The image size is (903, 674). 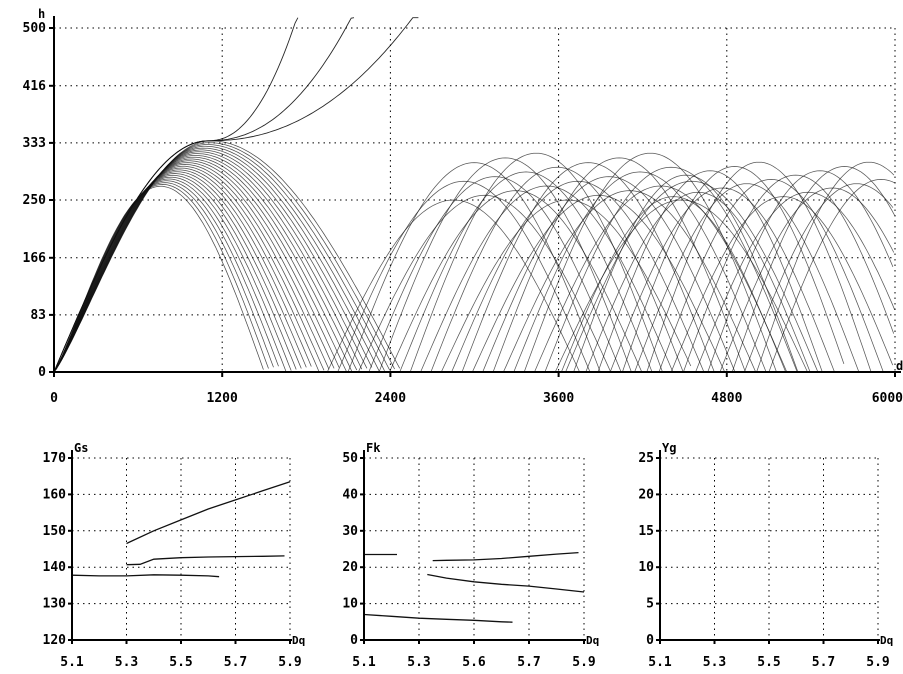 What do you see at coordinates (350, 567) in the screenshot?
I see `panel2-y-tick-label: 20` at bounding box center [350, 567].